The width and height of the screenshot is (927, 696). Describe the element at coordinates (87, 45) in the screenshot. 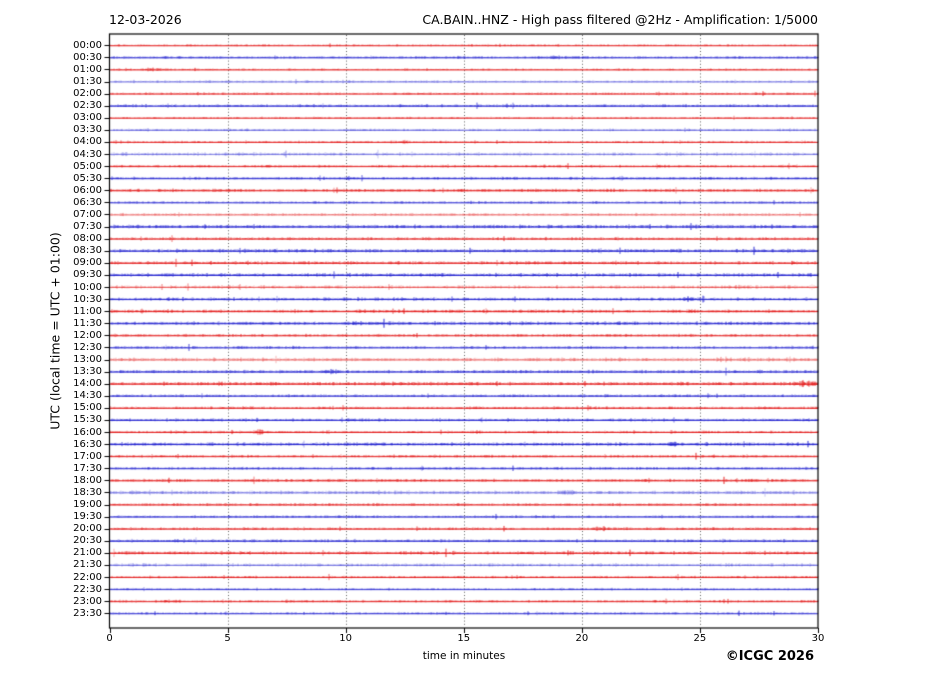

I see `y-tick-label: 00:00` at that location.